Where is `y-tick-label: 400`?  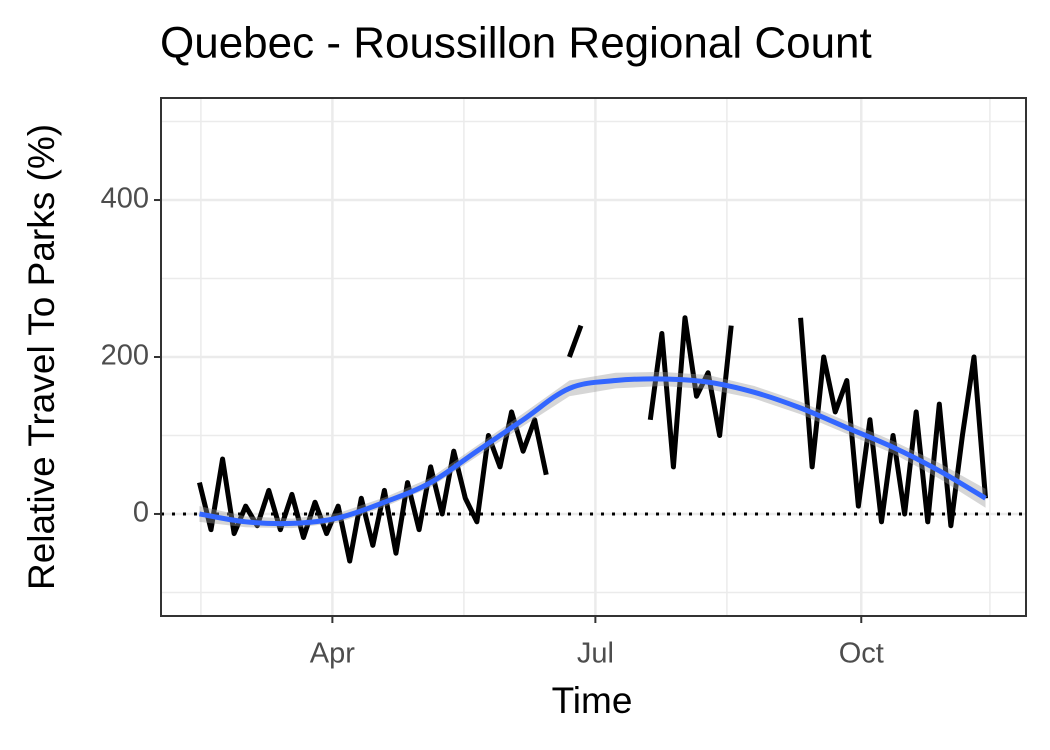
y-tick-label: 400 is located at coordinates (125, 199).